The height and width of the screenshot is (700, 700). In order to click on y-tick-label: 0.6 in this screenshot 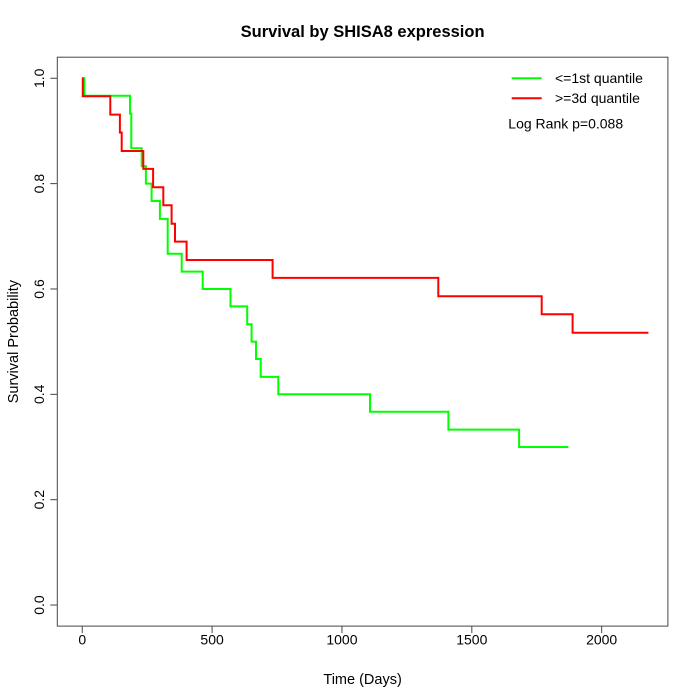, I will do `click(39, 289)`.